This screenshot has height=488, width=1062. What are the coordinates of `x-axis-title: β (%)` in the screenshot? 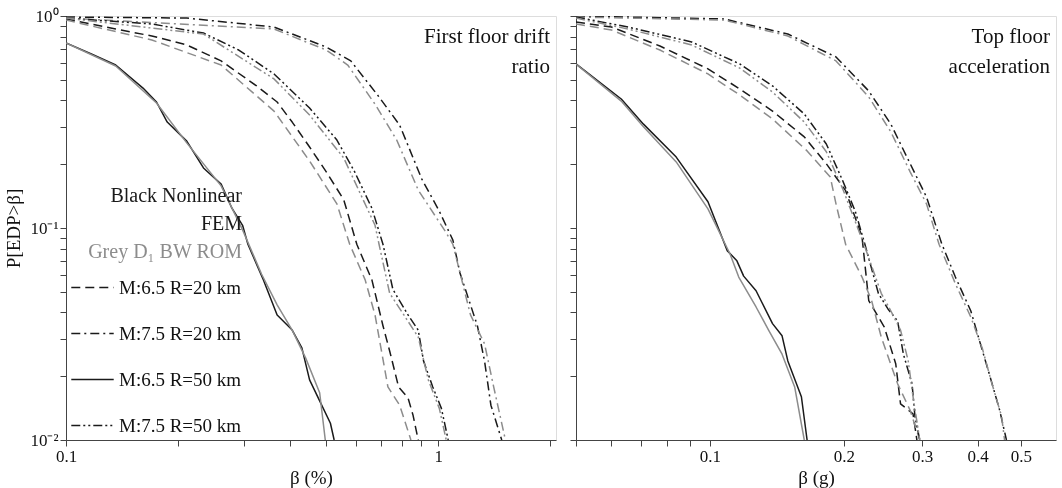 It's located at (311, 477).